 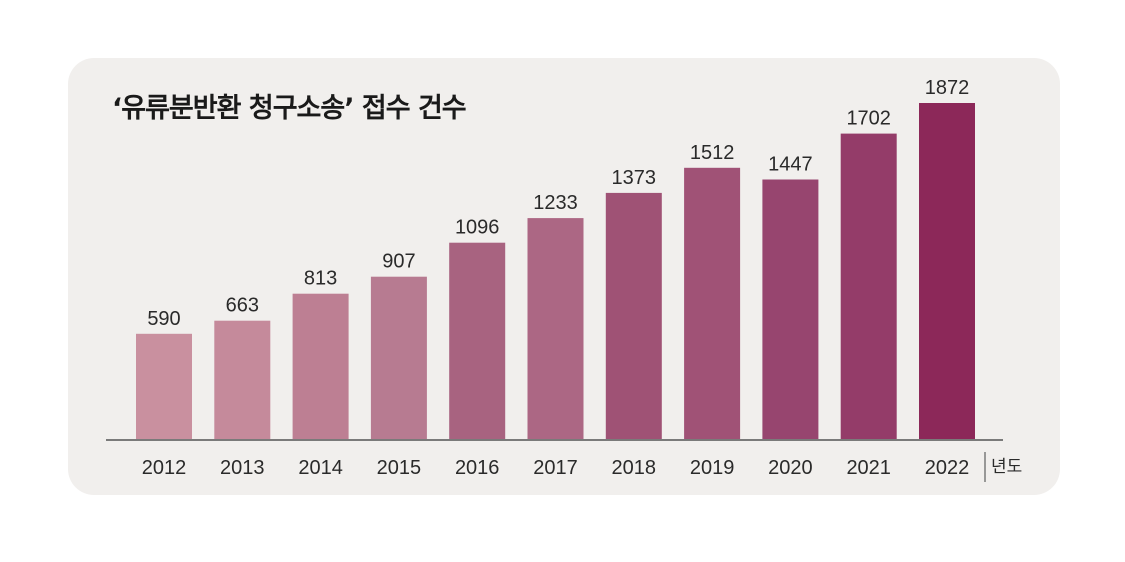 I want to click on x-tick-2018: 2018, so click(x=634, y=468).